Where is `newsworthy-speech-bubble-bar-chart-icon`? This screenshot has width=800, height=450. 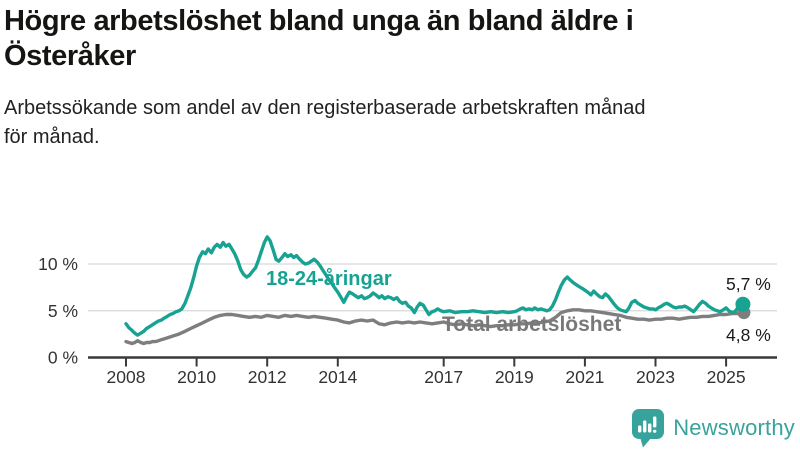
newsworthy-speech-bubble-bar-chart-icon is located at coordinates (648, 428).